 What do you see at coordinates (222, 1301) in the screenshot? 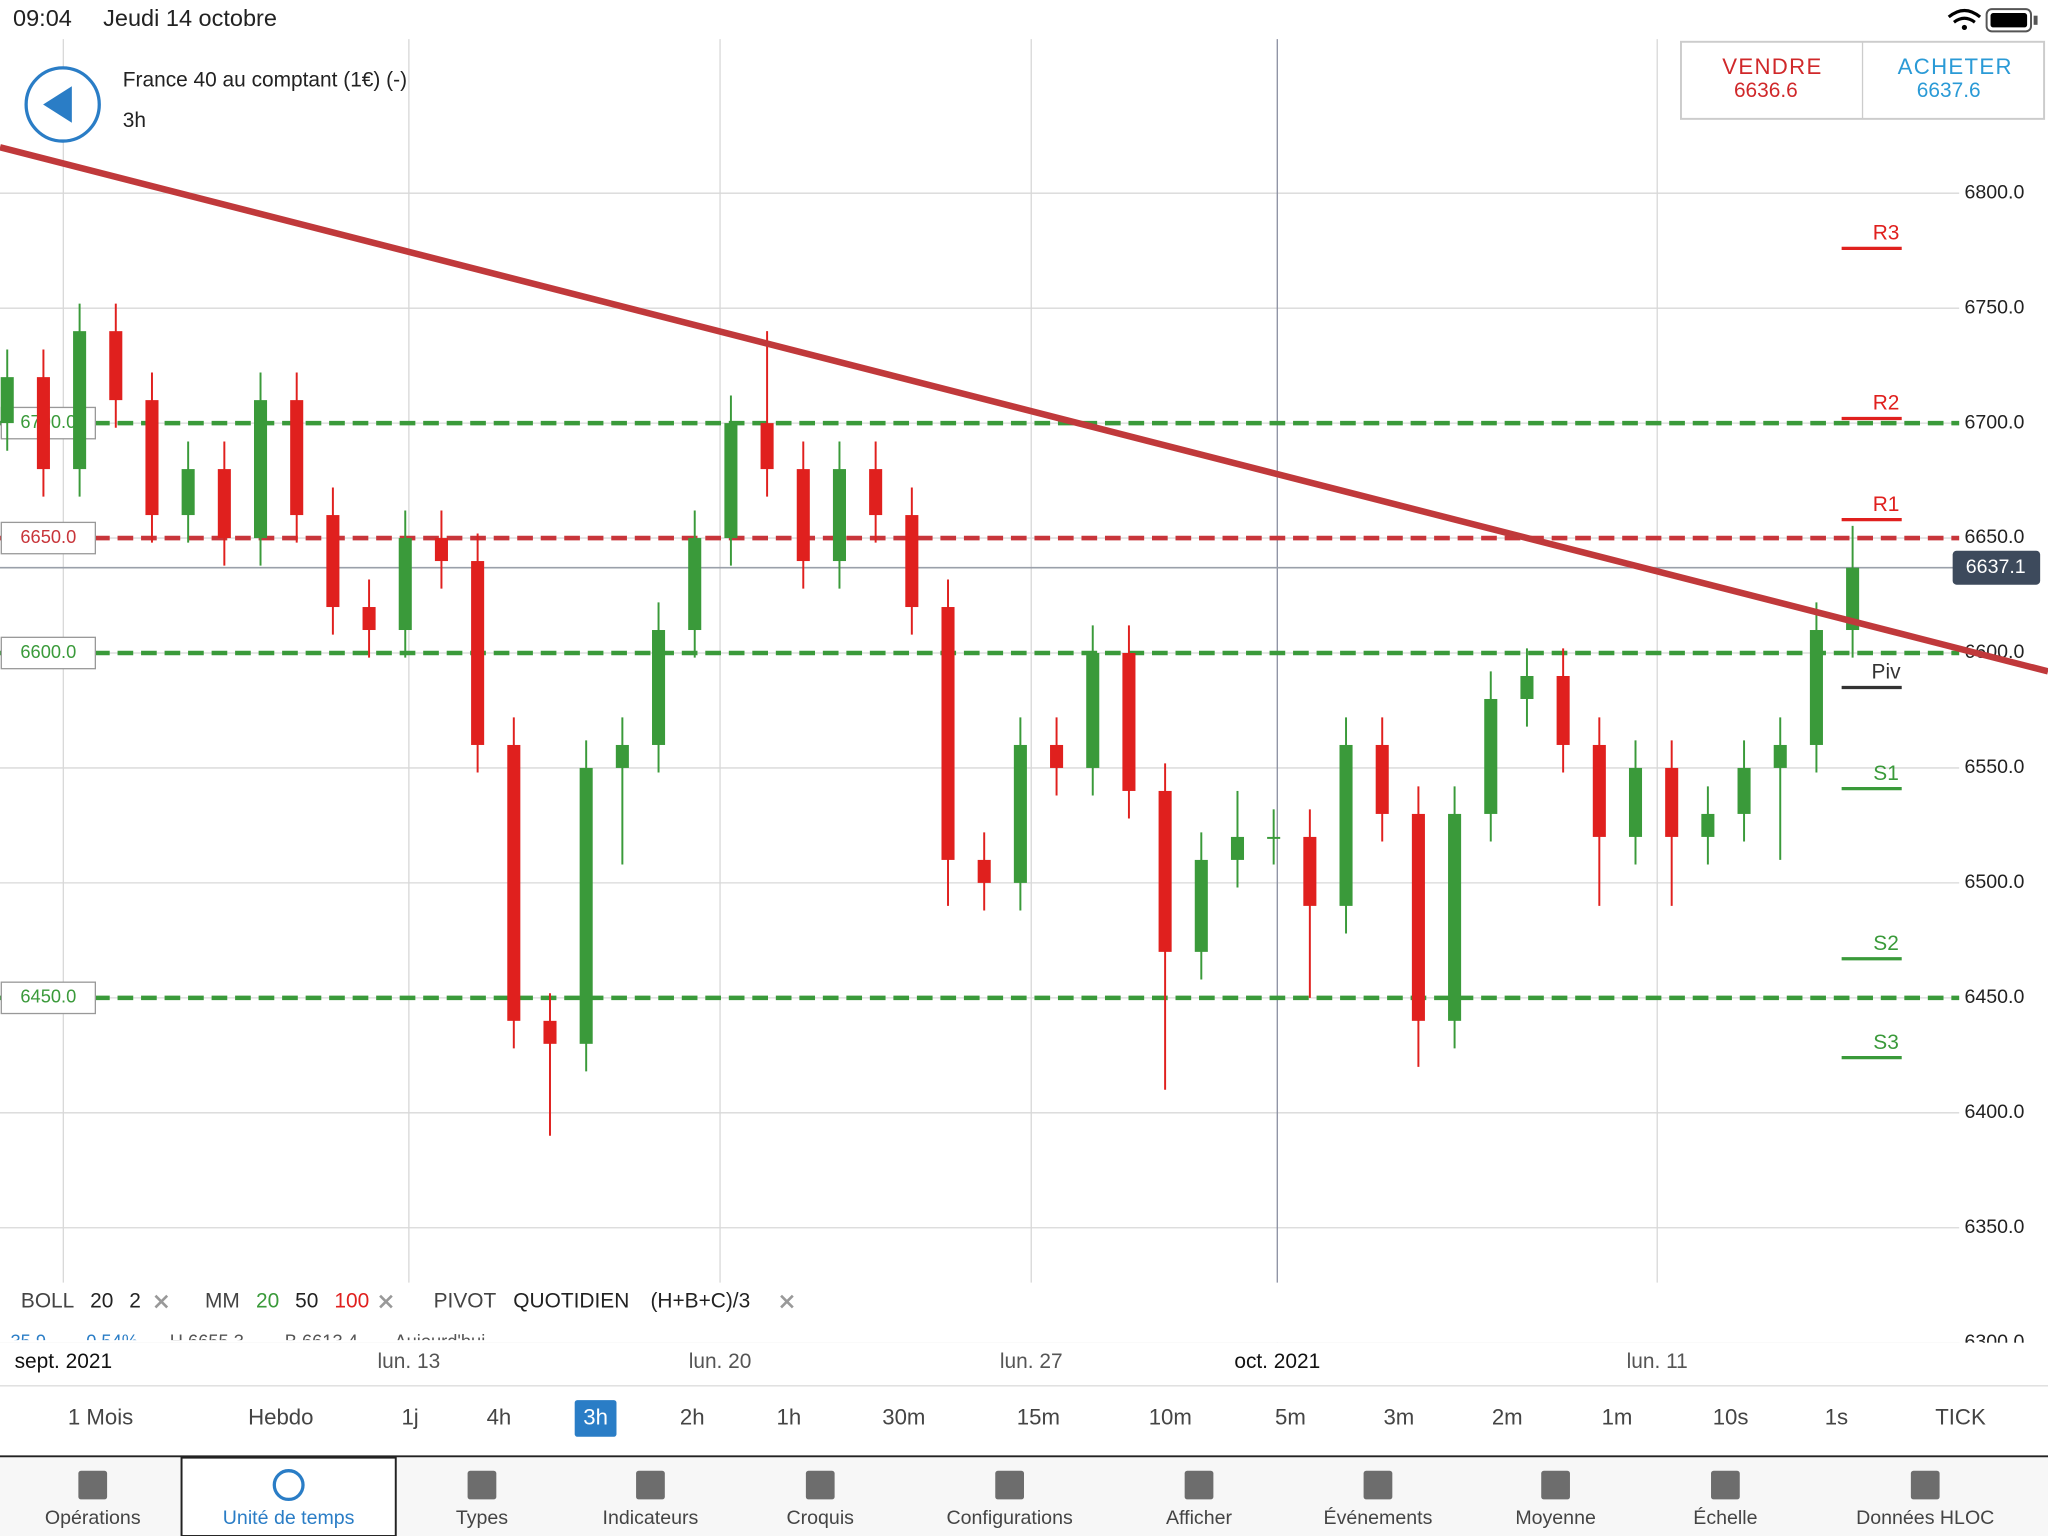
I see `indicator-name: MM` at bounding box center [222, 1301].